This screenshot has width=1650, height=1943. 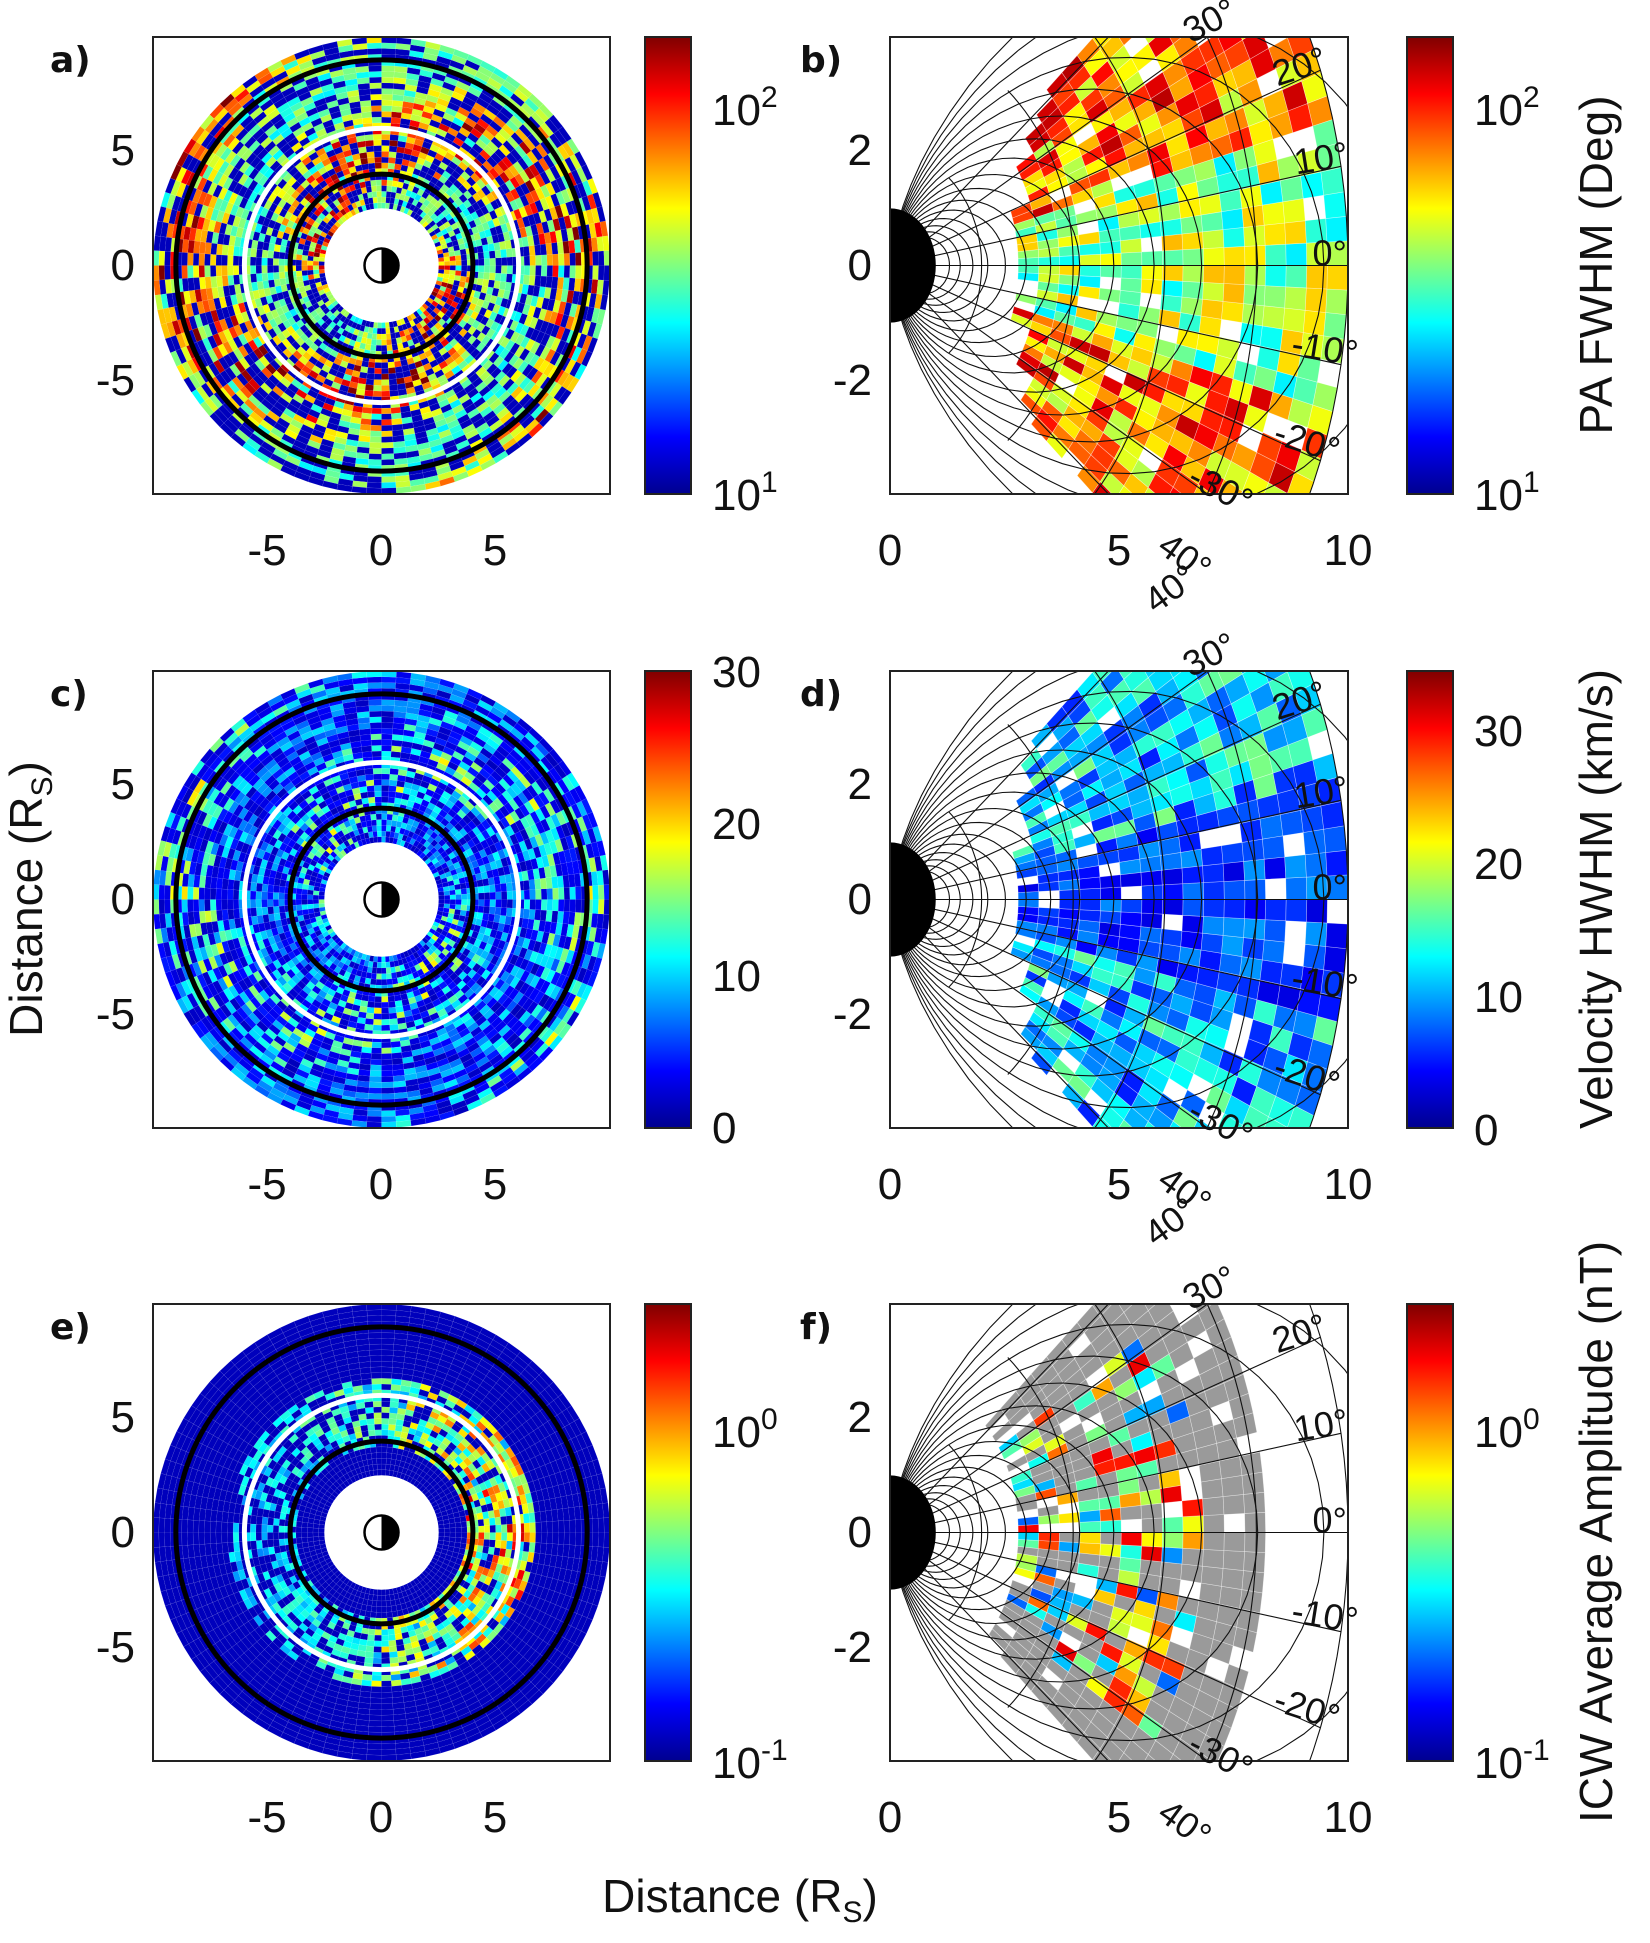 What do you see at coordinates (860, 150) in the screenshot?
I see `y-tick-b-1: 2` at bounding box center [860, 150].